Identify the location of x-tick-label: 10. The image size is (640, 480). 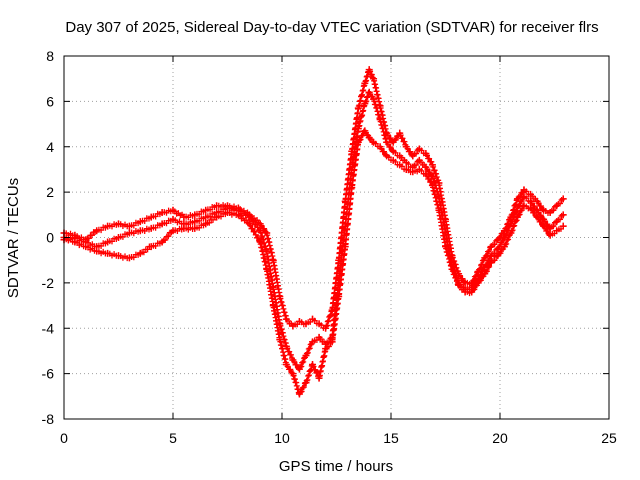
(282, 438).